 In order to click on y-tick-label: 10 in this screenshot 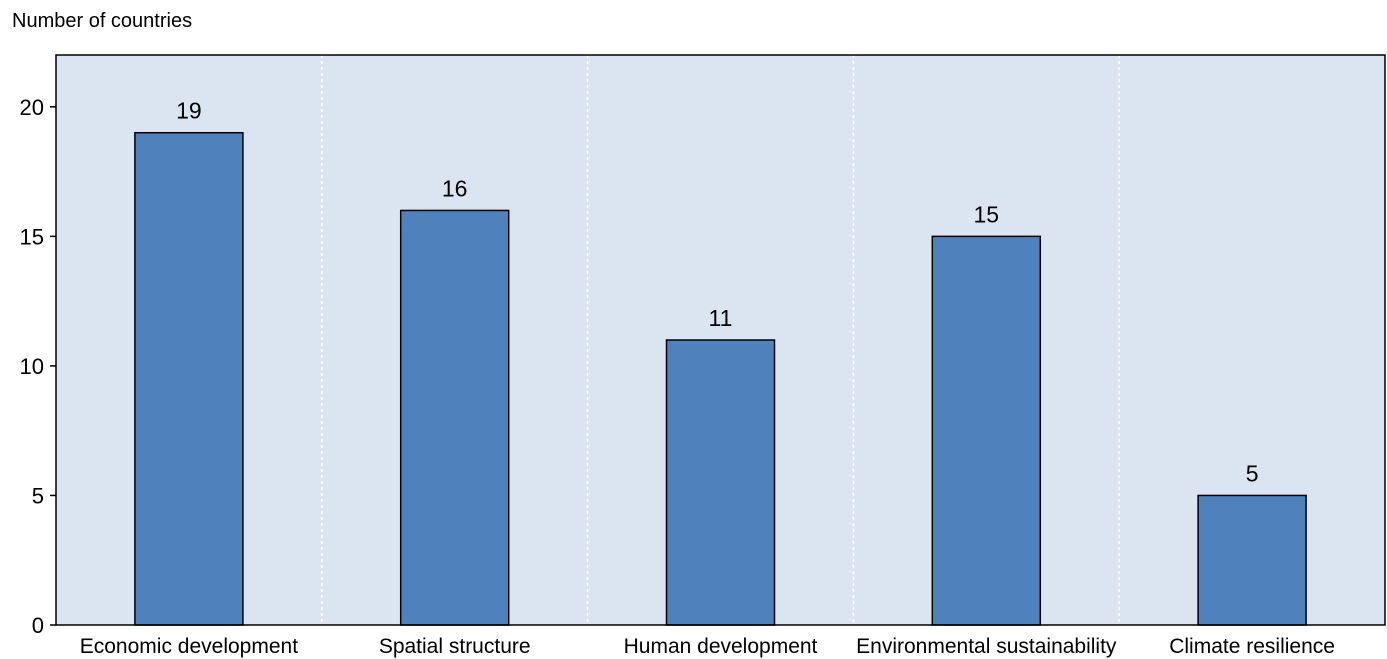, I will do `click(32, 366)`.